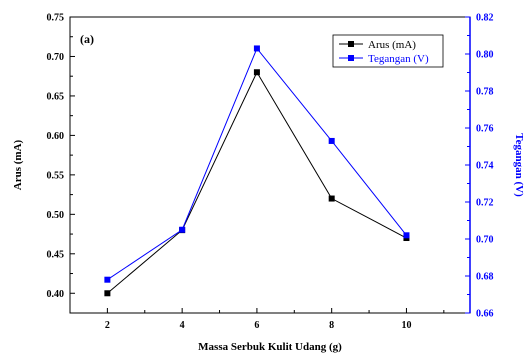 The image size is (528, 356). Describe the element at coordinates (56, 215) in the screenshot. I see `y-left-tick-label: 0.50` at that location.